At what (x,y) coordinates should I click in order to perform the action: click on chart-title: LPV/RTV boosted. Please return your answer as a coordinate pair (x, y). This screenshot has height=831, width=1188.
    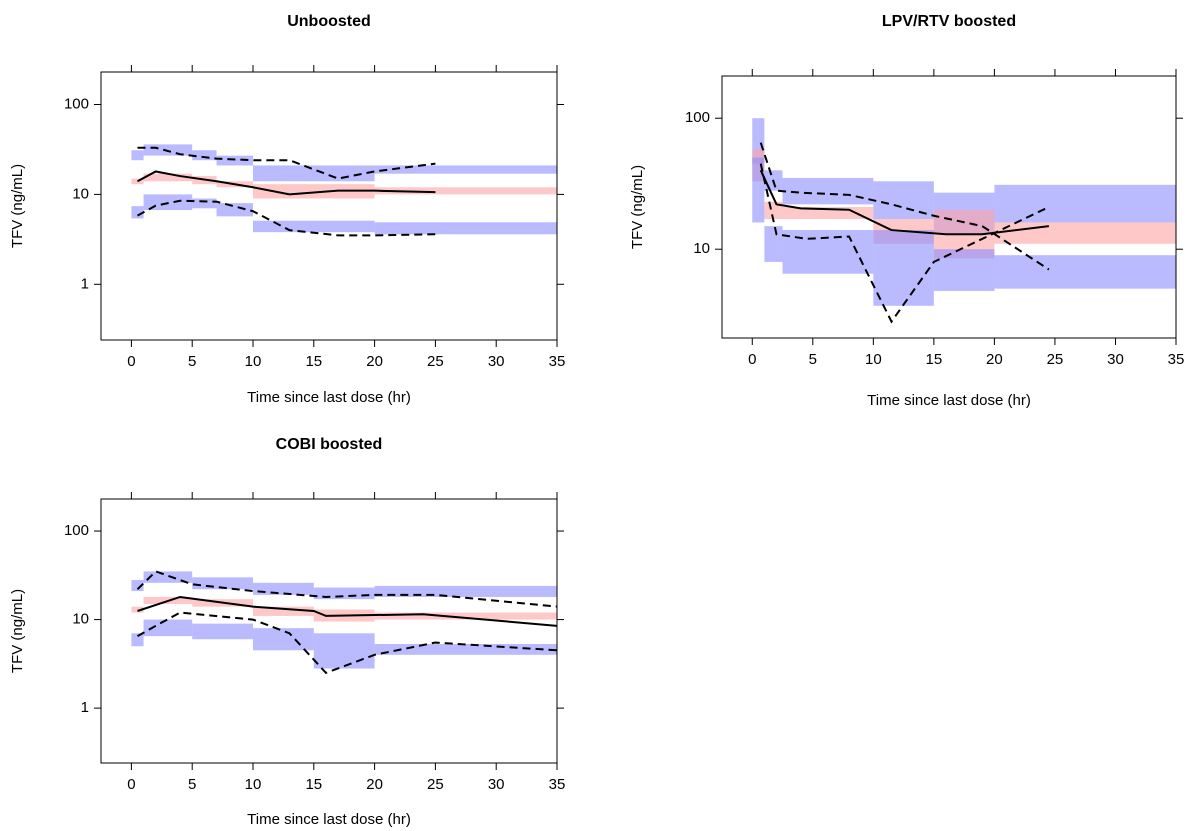
    Looking at the image, I should click on (949, 21).